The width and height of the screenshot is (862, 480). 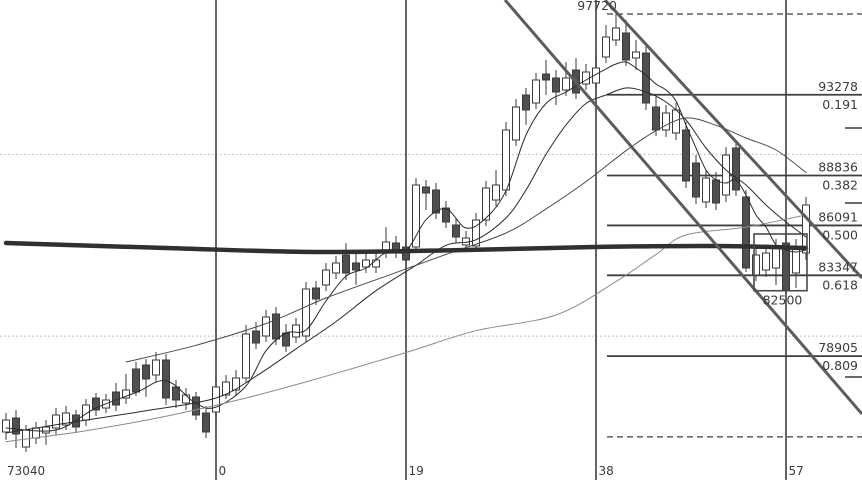 What do you see at coordinates (606, 471) in the screenshot?
I see `x-axis-label: 38` at bounding box center [606, 471].